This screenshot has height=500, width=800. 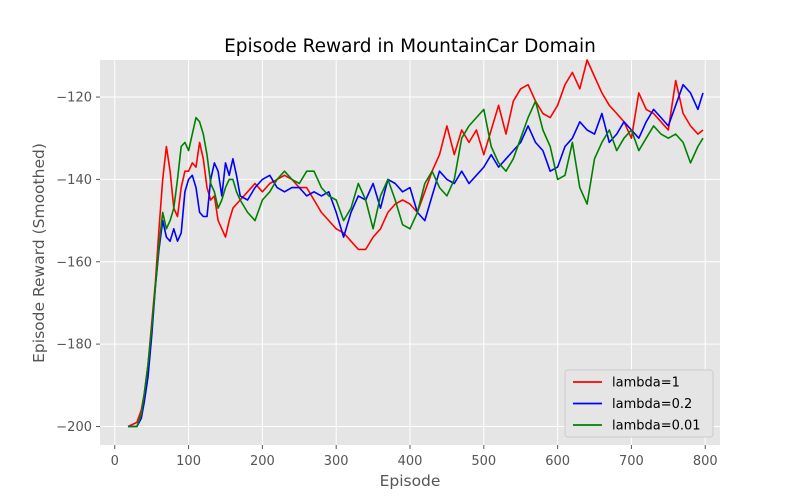 I want to click on y-axis-label: Episode Reward (Smoothed), so click(x=39, y=253).